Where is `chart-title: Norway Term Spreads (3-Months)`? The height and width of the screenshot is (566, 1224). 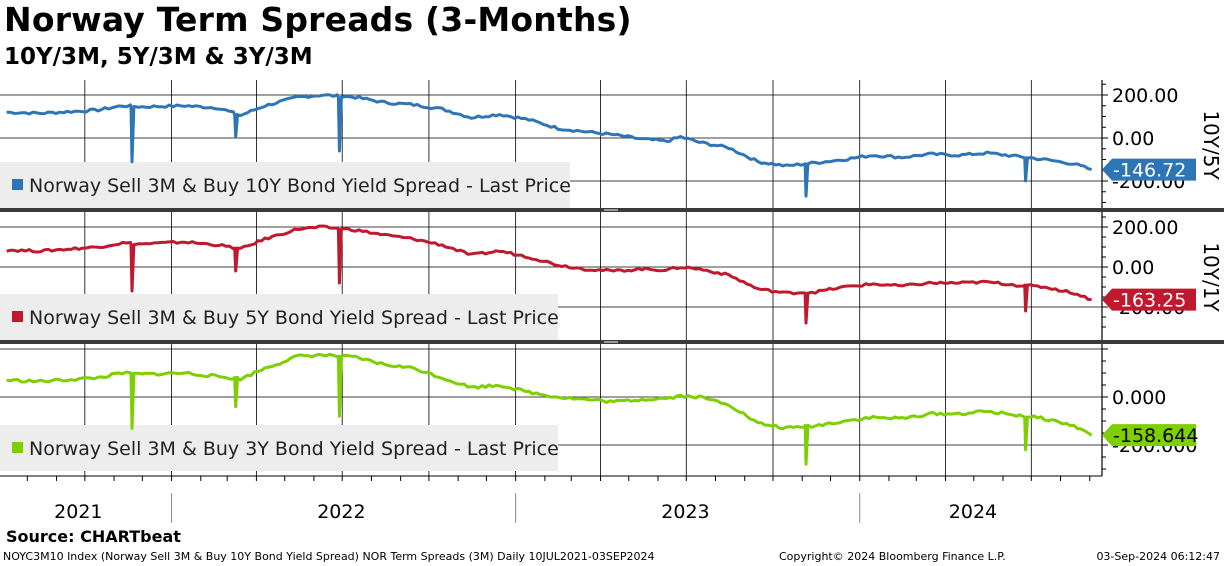
chart-title: Norway Term Spreads (3-Months) is located at coordinates (318, 19).